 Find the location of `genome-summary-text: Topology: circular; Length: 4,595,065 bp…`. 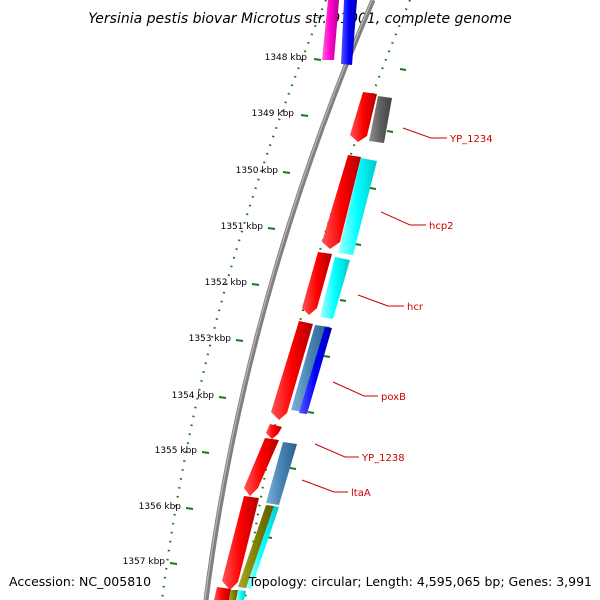

genome-summary-text: Topology: circular; Length: 4,595,065 bp… is located at coordinates (420, 581).